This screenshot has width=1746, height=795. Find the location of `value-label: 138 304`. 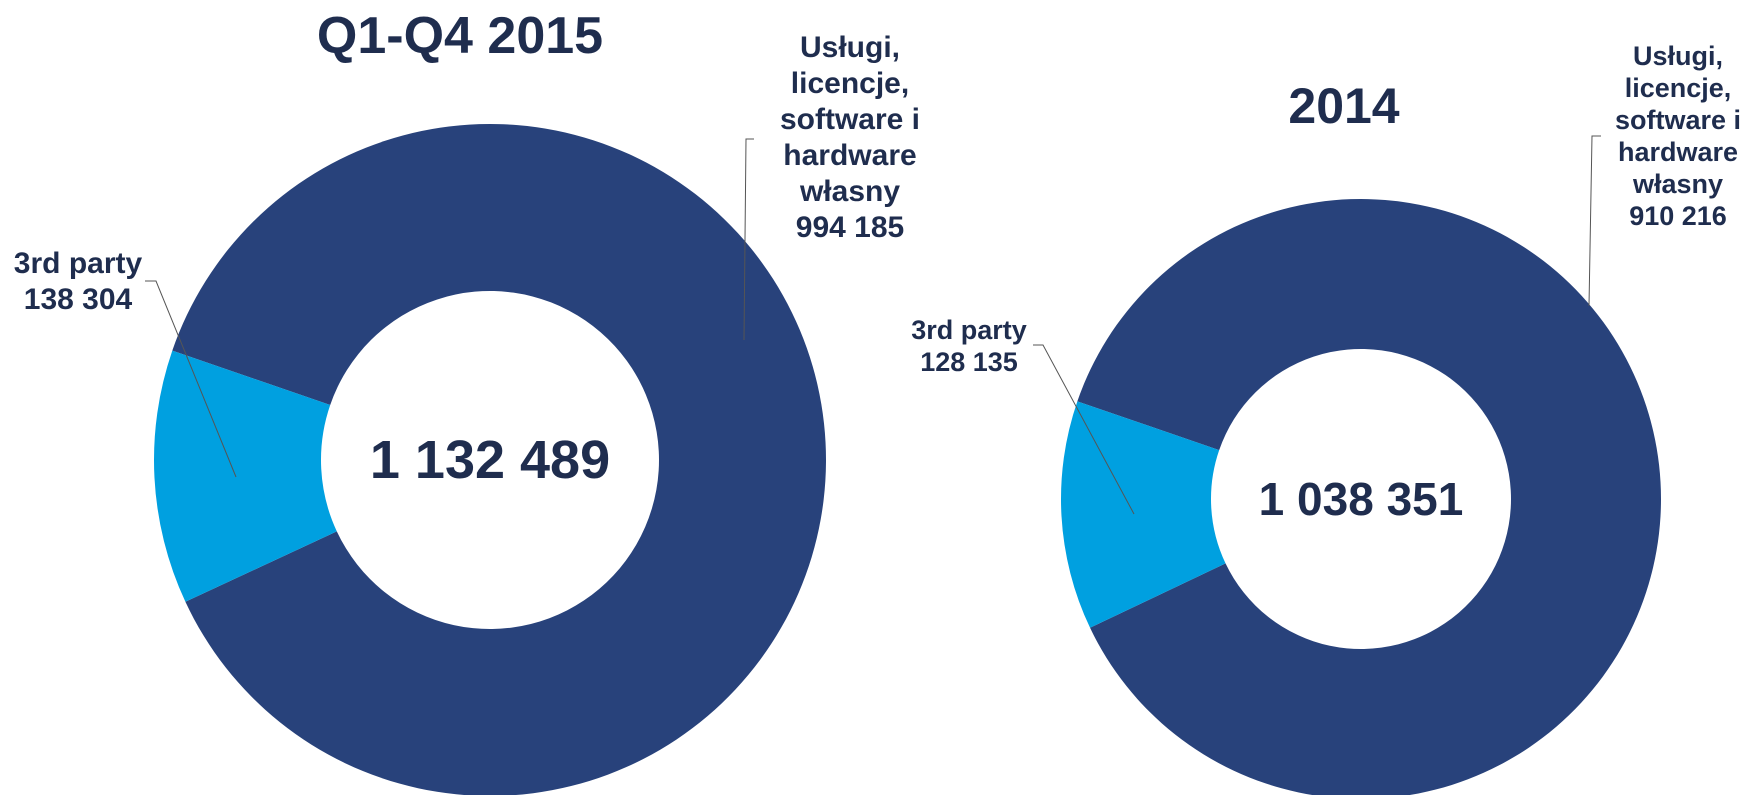

value-label: 138 304 is located at coordinates (78, 299).